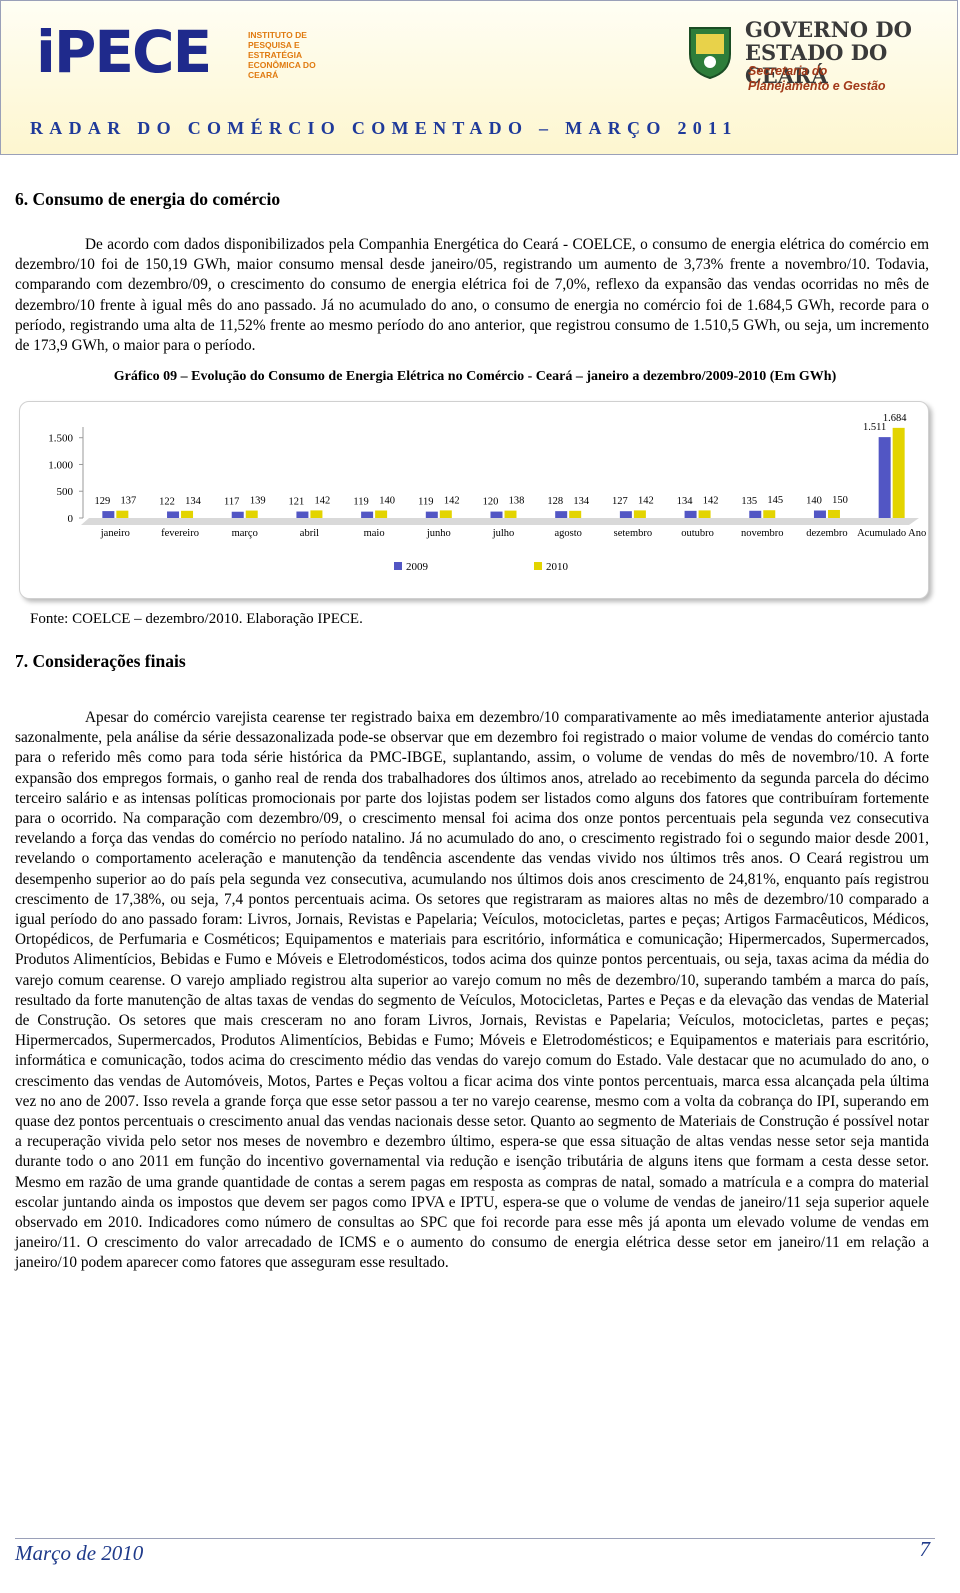 Image resolution: width=960 pixels, height=1593 pixels. Describe the element at coordinates (417, 567) in the screenshot. I see `legend-label: 2009` at that location.